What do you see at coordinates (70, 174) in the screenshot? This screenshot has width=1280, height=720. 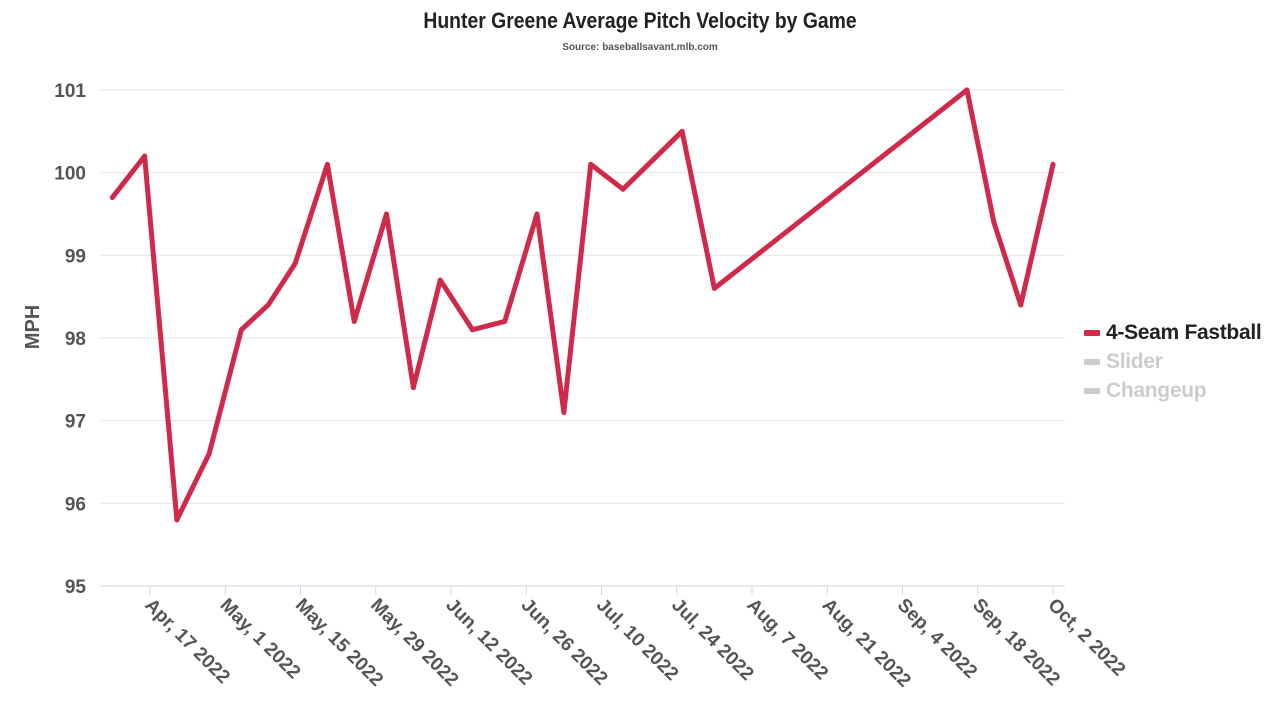 I see `y-tick-label: 100` at bounding box center [70, 174].